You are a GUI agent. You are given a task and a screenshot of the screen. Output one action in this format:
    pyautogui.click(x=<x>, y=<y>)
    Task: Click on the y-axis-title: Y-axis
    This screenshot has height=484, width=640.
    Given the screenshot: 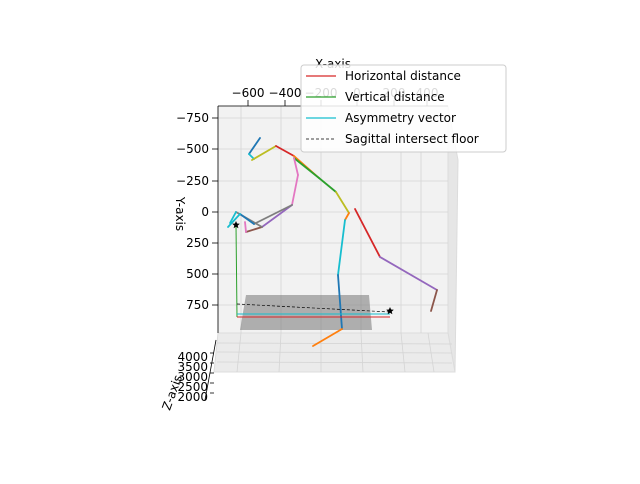 What is the action you would take?
    pyautogui.click(x=180, y=213)
    